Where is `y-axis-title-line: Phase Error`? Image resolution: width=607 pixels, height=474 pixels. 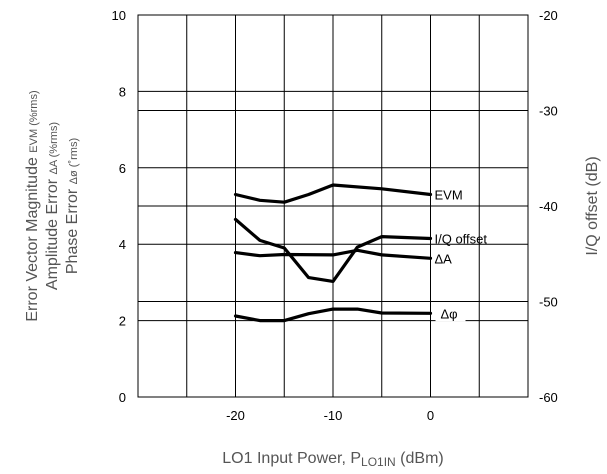
y-axis-title-line: Phase Error is located at coordinates (72, 229).